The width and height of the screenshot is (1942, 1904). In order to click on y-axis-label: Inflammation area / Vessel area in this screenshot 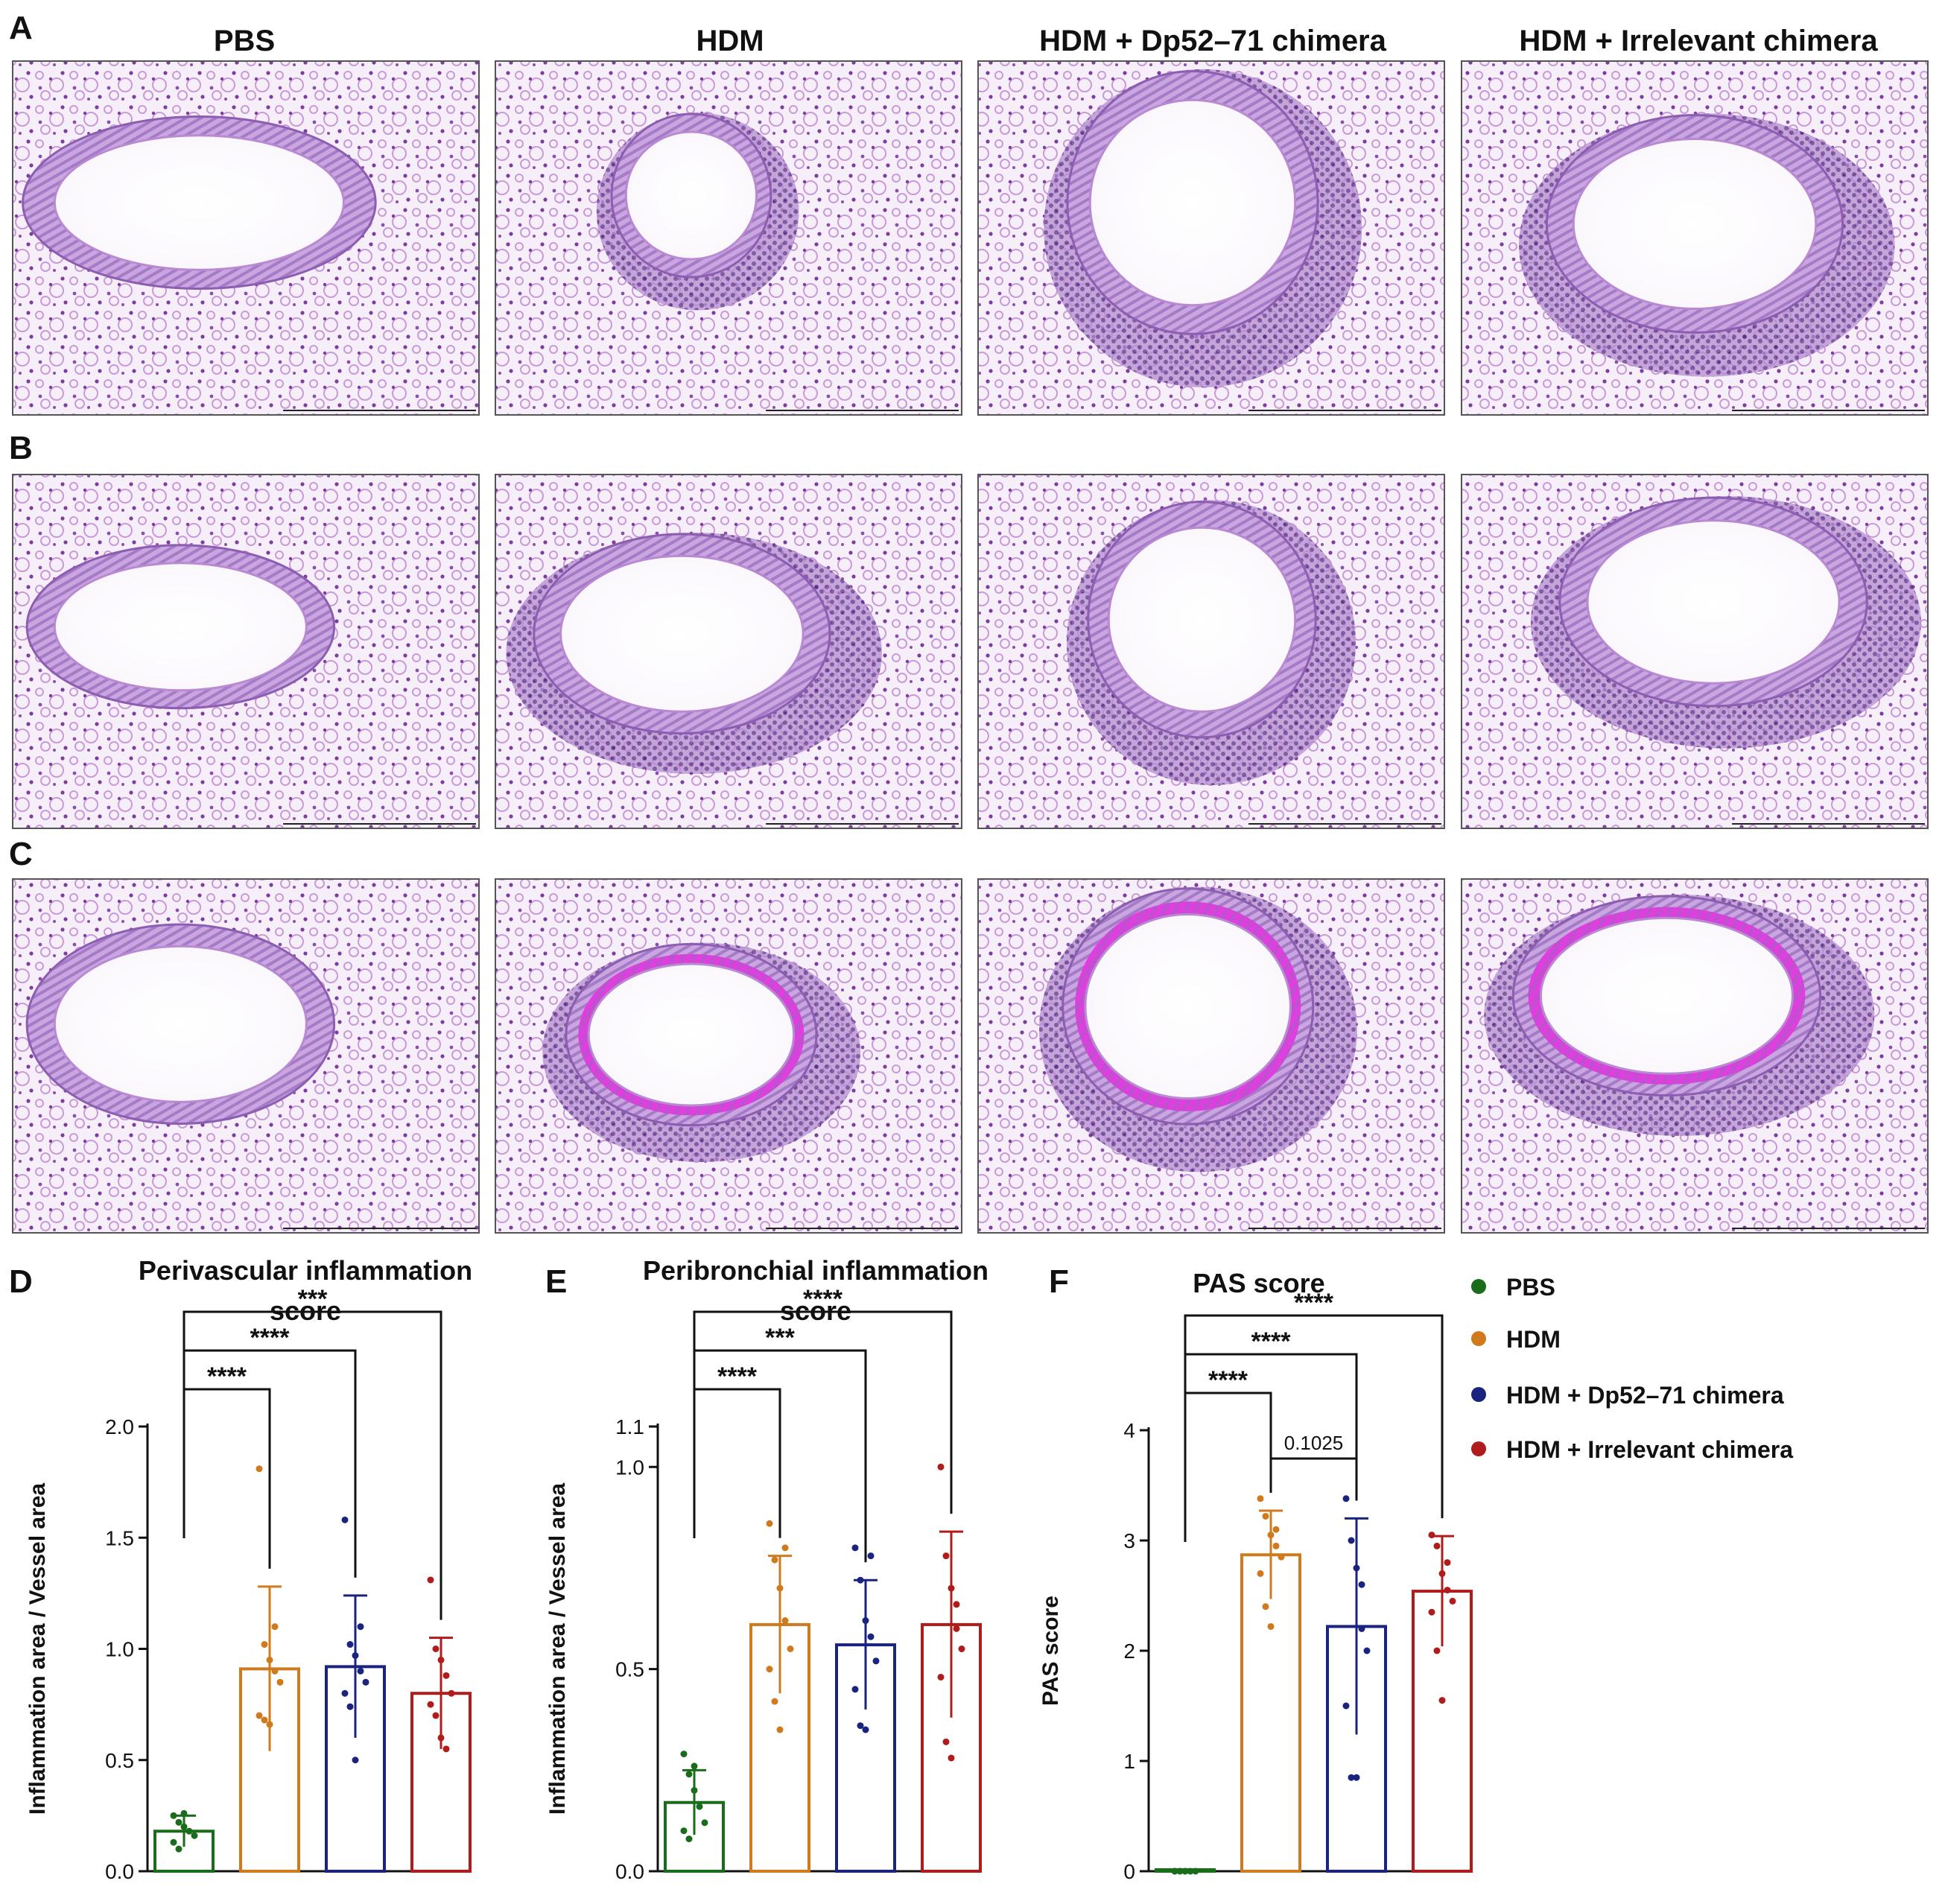, I will do `click(557, 1649)`.